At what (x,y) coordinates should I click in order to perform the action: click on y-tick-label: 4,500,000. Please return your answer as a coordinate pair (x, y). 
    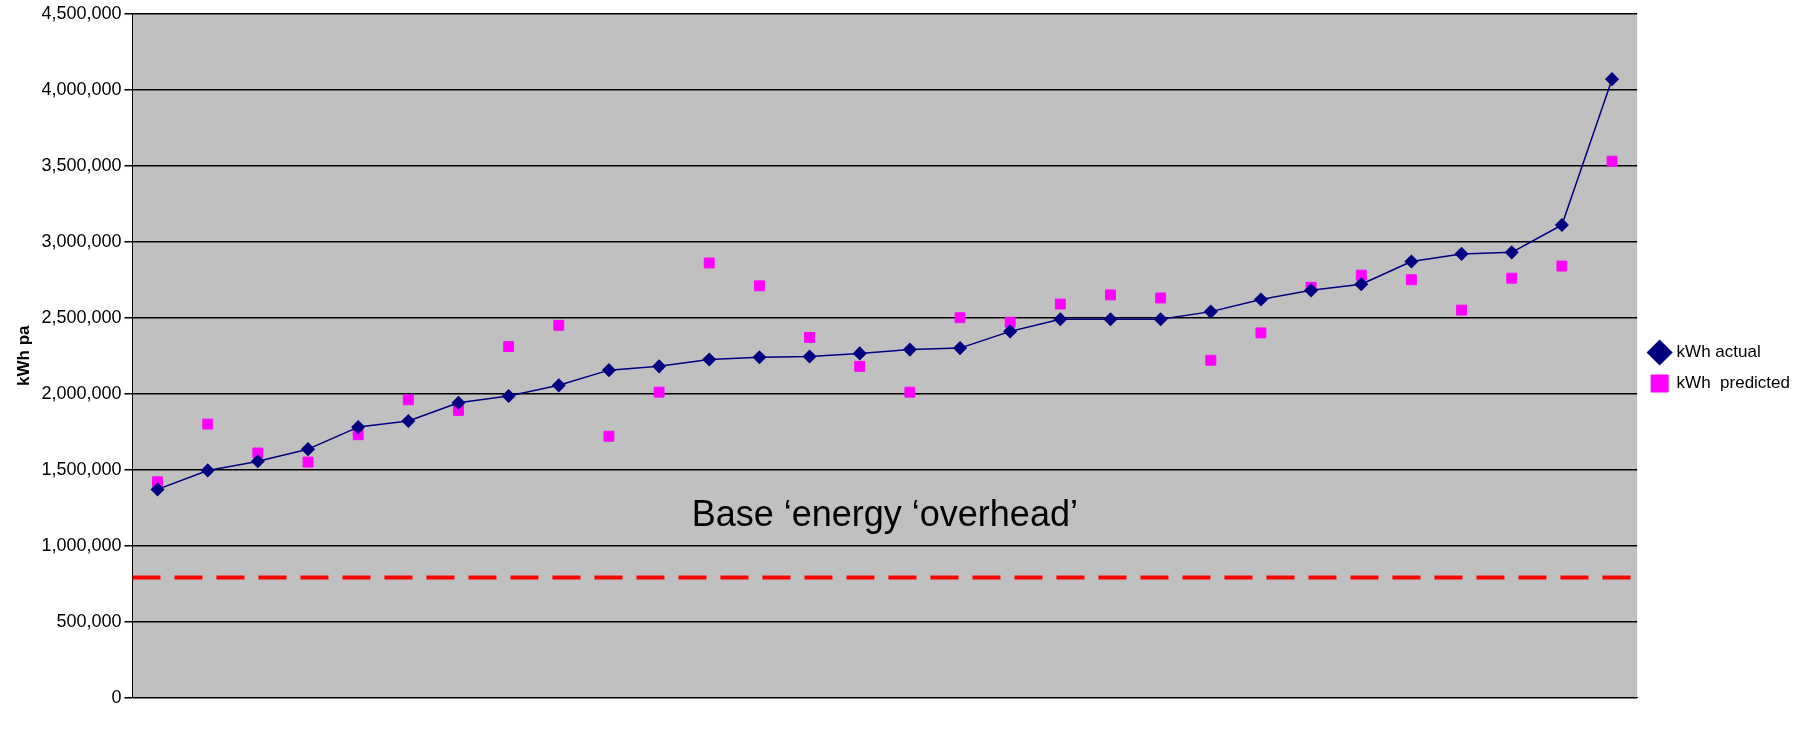
    Looking at the image, I should click on (81, 12).